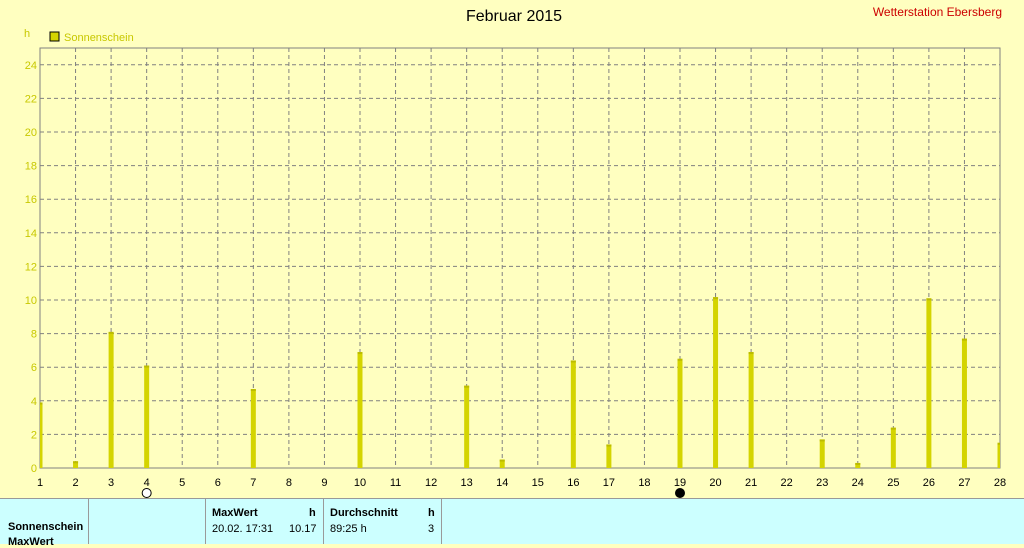 This screenshot has height=548, width=1024. What do you see at coordinates (146, 493) in the screenshot?
I see `full-moon-icon` at bounding box center [146, 493].